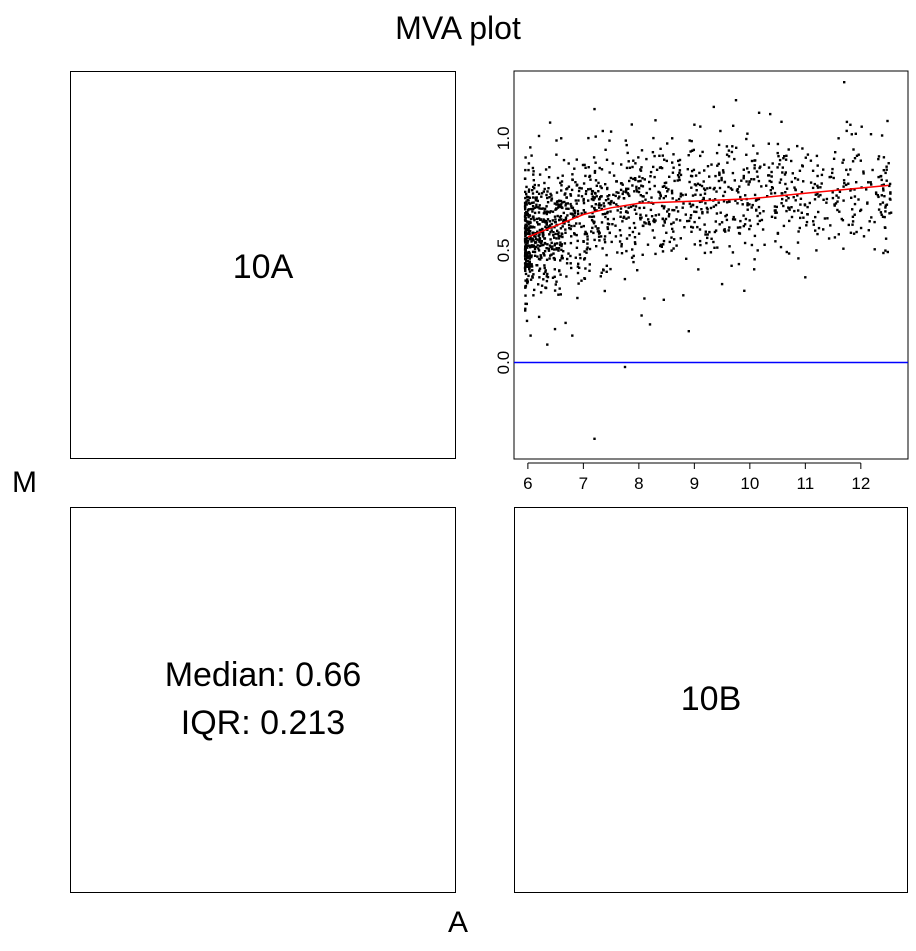 The image size is (916, 951). Describe the element at coordinates (749, 483) in the screenshot. I see `x-tick-label: 10` at that location.